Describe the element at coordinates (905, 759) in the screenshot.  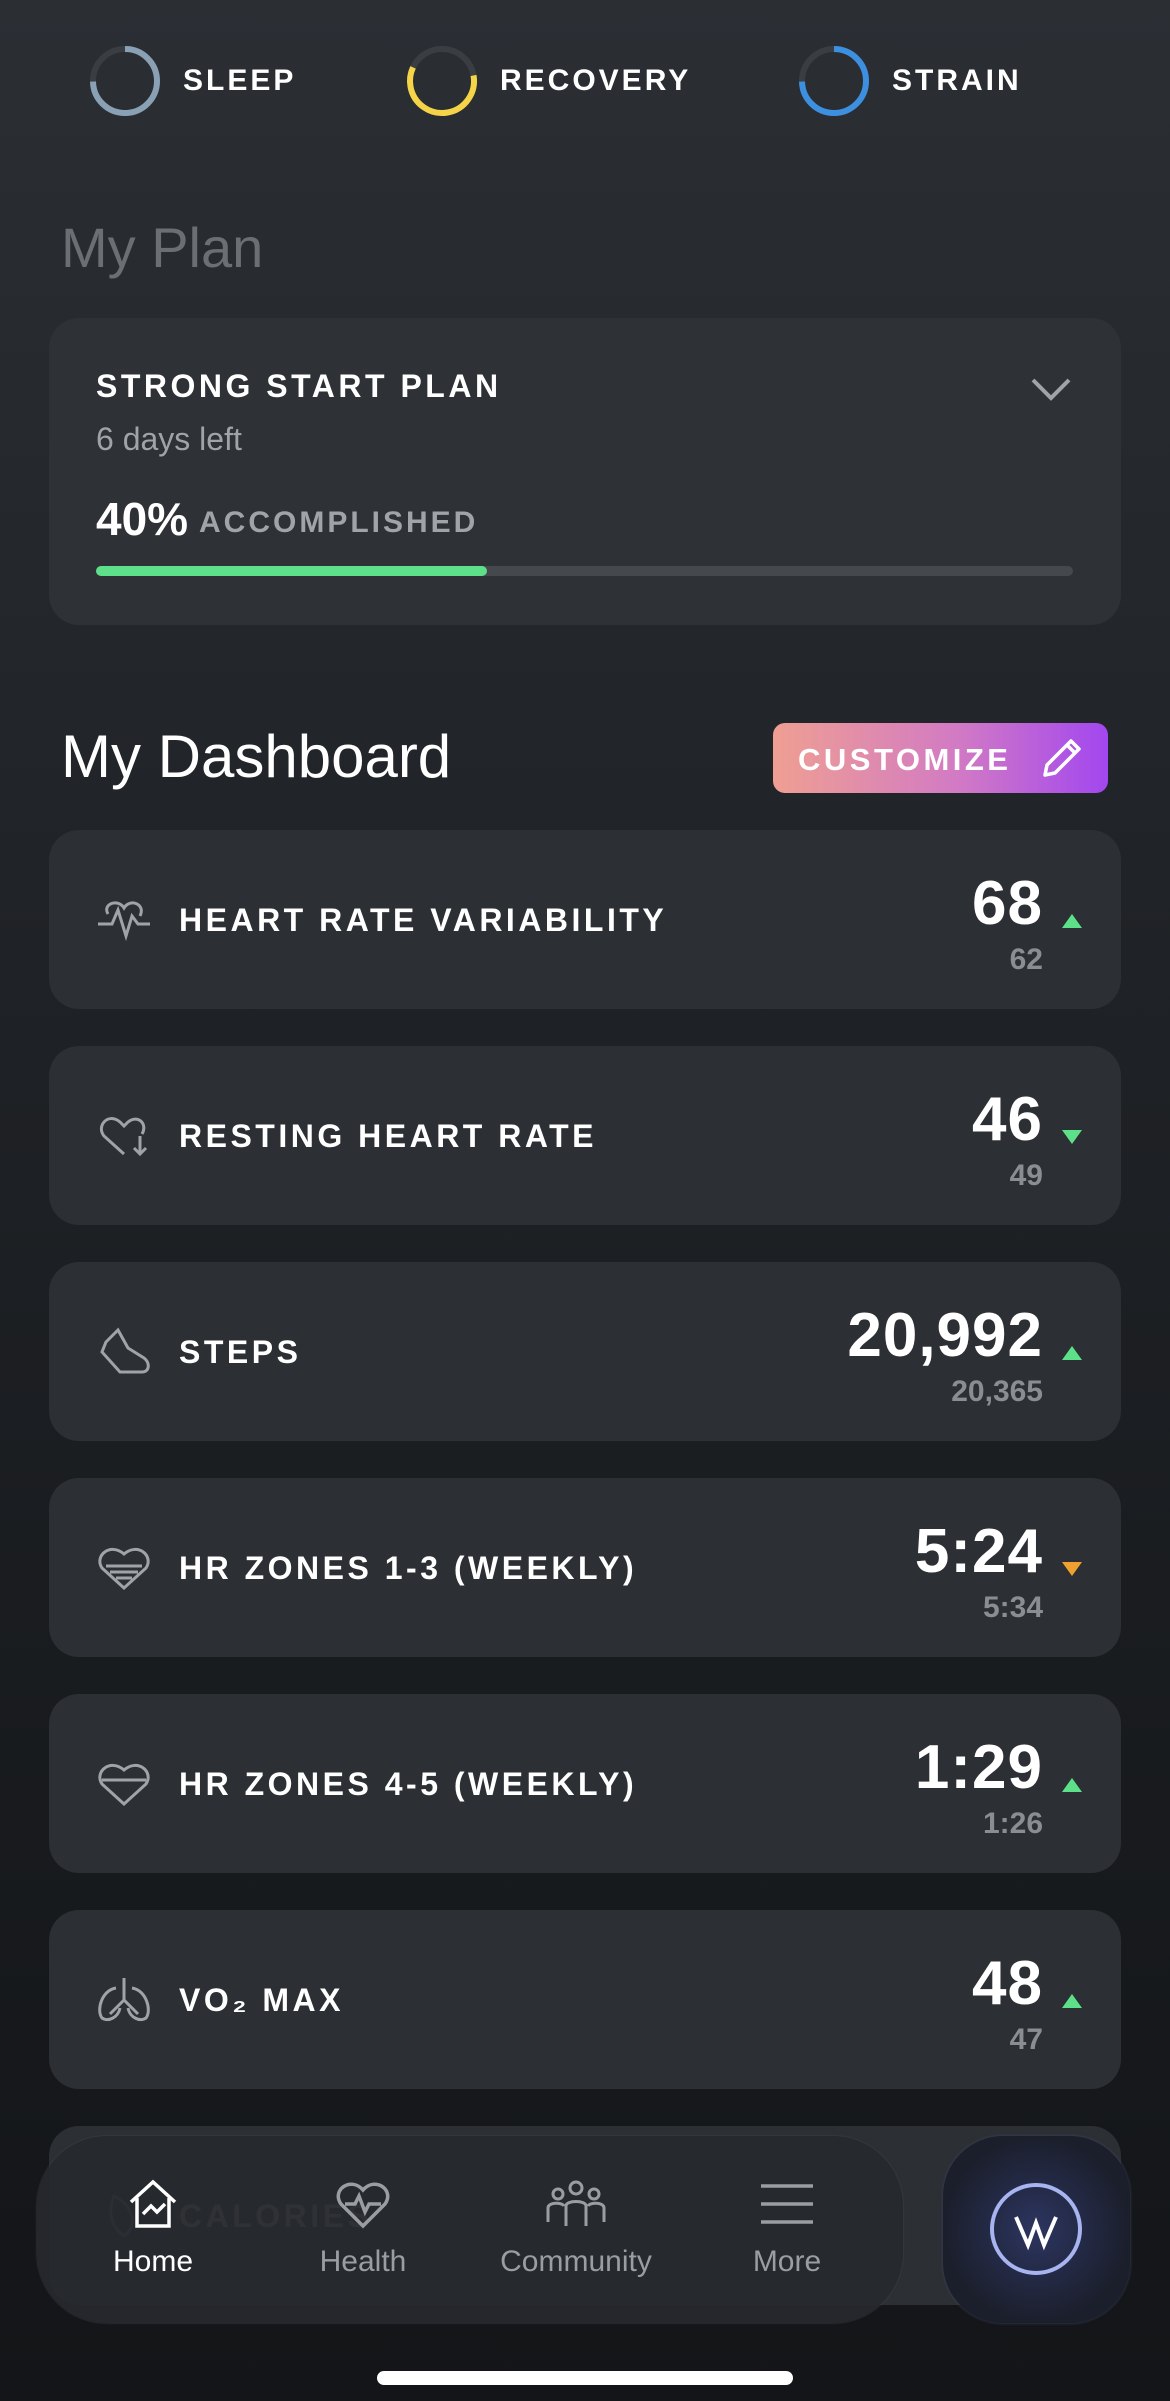
I see `customize-label: CUSTOMIZE` at that location.